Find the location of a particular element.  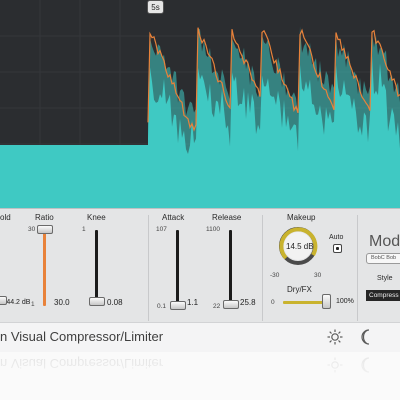

time-marker: 5s is located at coordinates (155, 7).